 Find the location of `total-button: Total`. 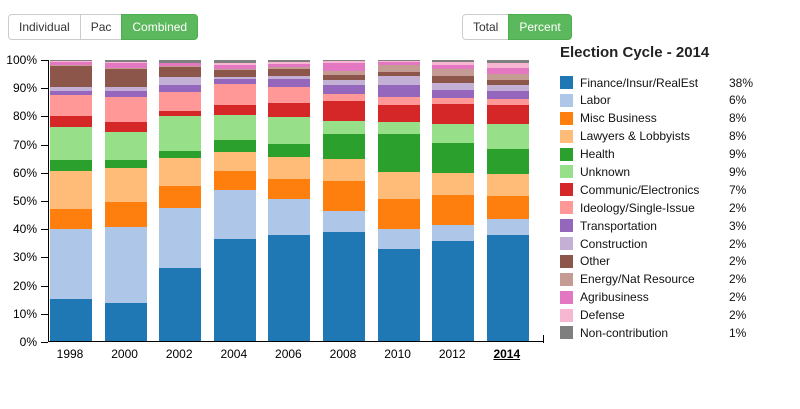

total-button: Total is located at coordinates (486, 27).